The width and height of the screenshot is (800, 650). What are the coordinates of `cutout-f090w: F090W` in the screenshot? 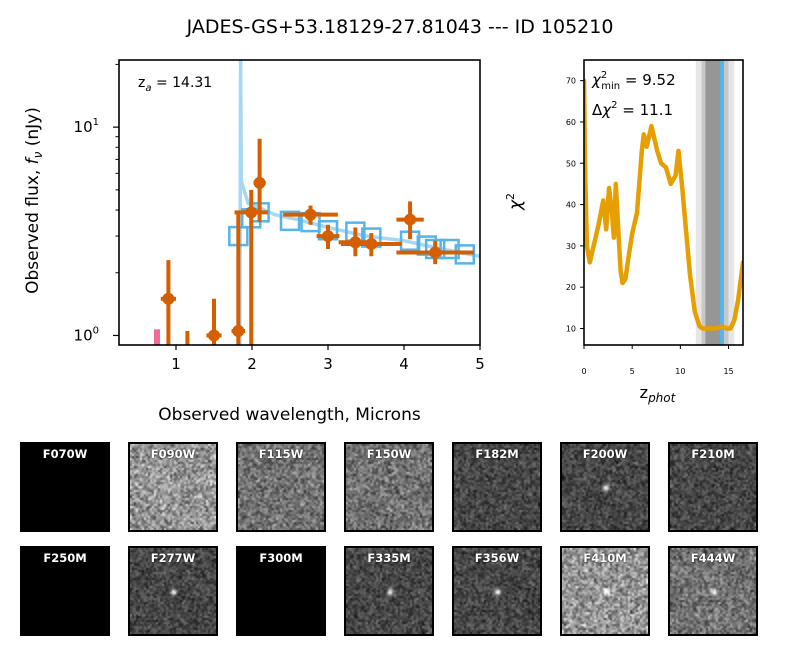 It's located at (173, 487).